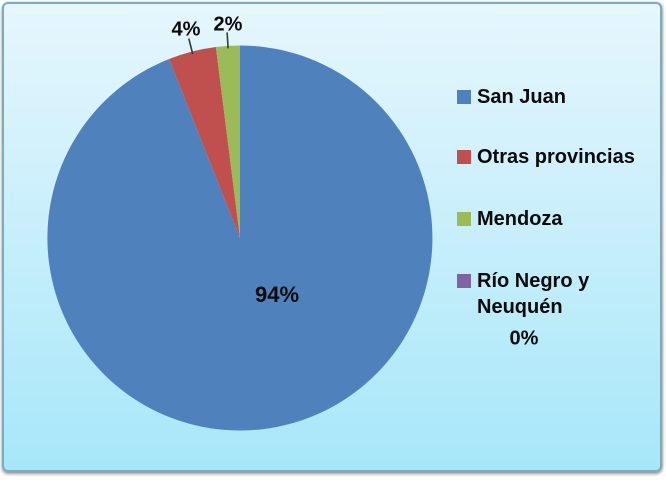 The image size is (666, 480). Describe the element at coordinates (464, 219) in the screenshot. I see `legend-swatch-mendoza` at that location.